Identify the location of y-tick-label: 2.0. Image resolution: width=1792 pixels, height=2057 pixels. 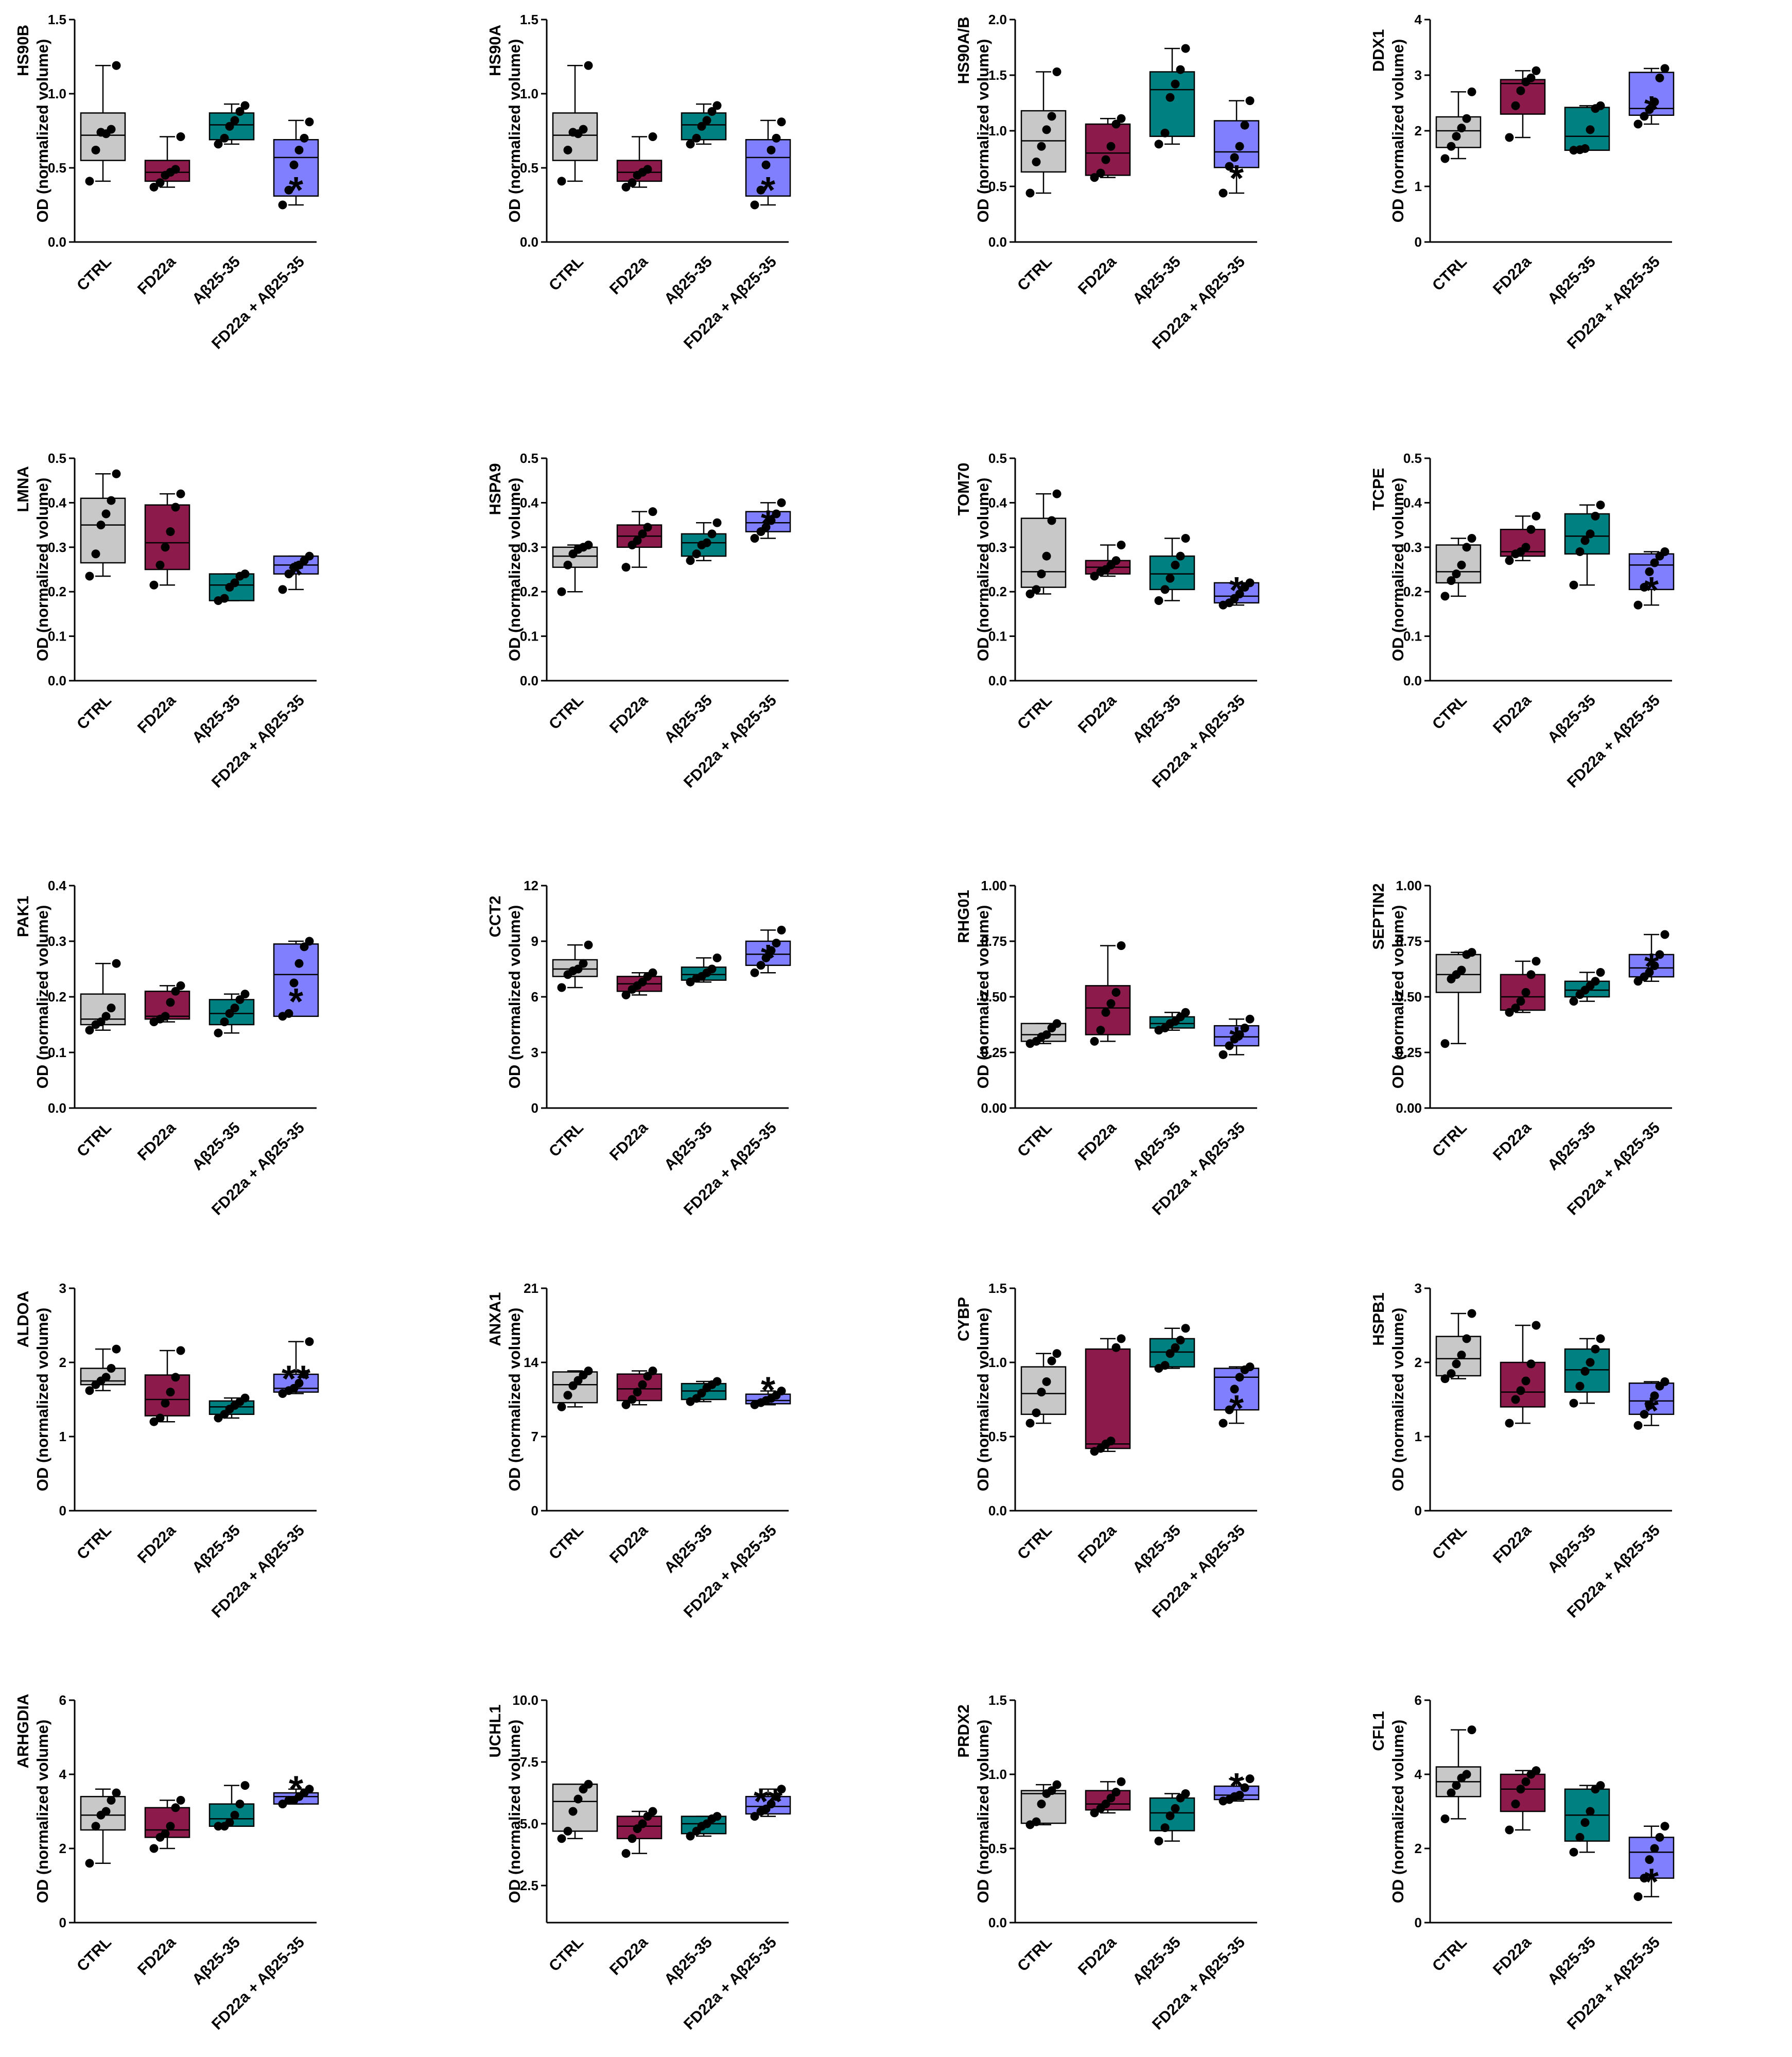
(998, 19).